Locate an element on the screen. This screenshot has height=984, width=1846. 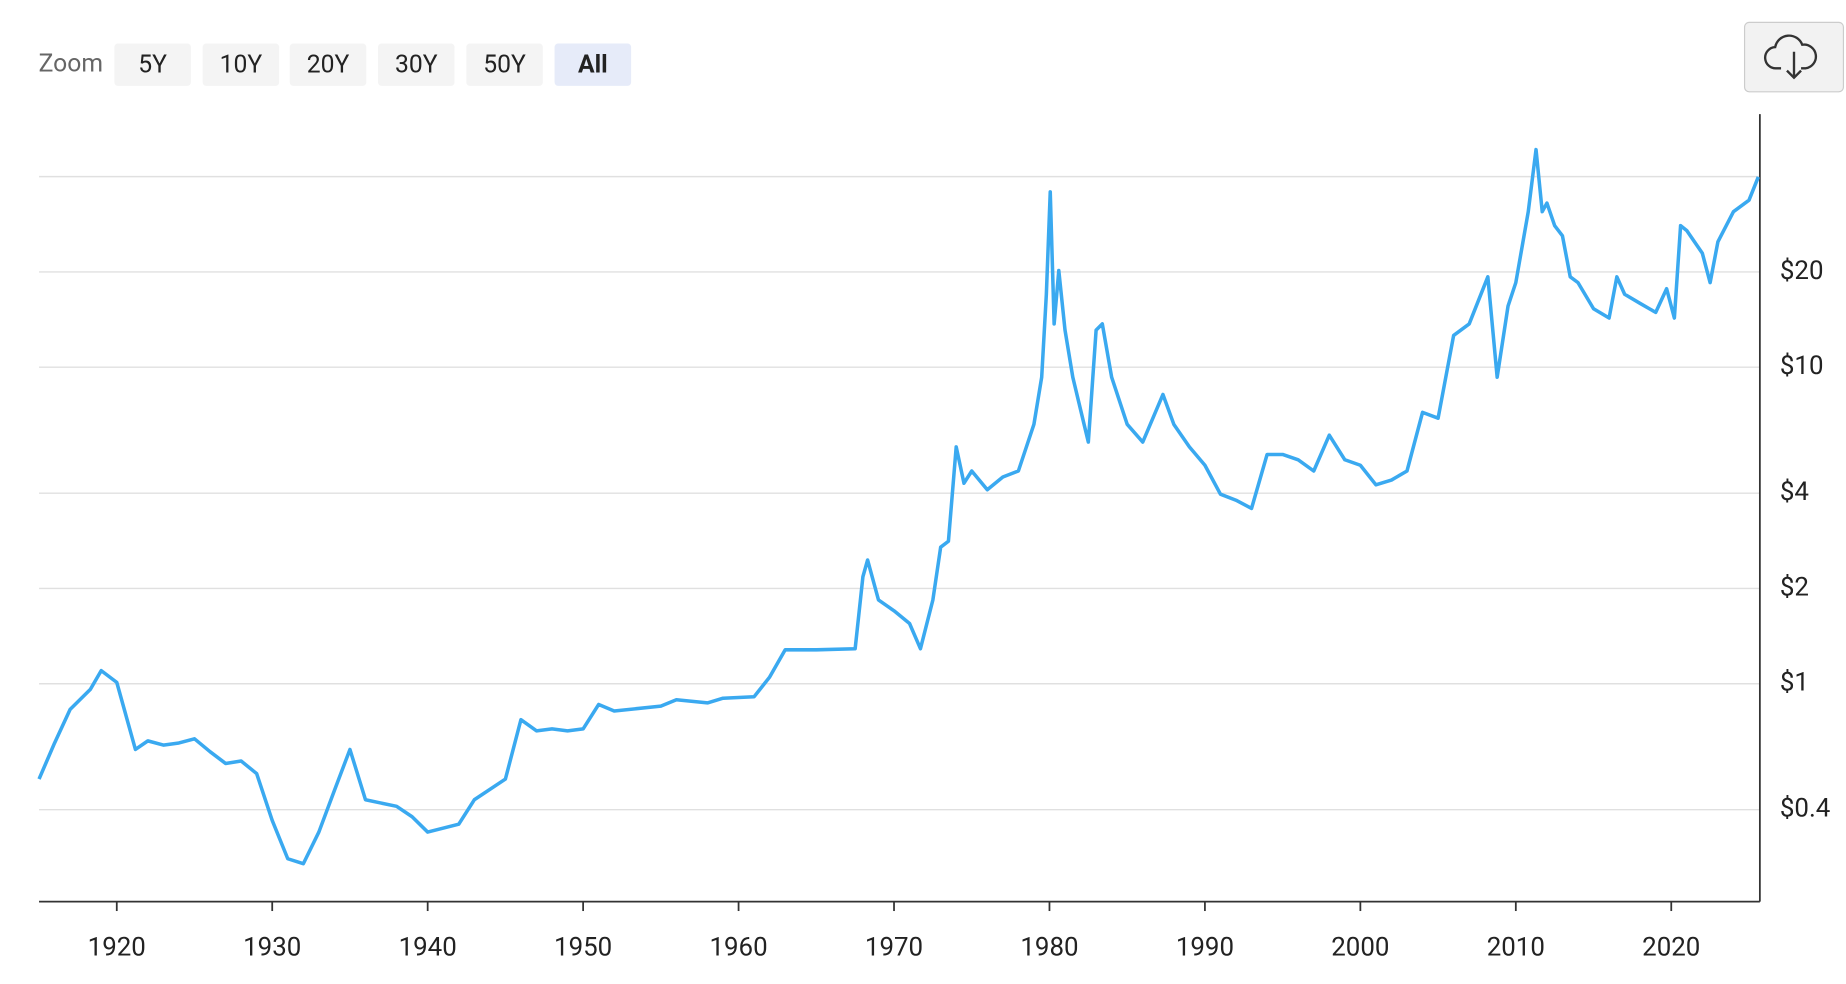
x-tick-label: 1950 is located at coordinates (583, 948).